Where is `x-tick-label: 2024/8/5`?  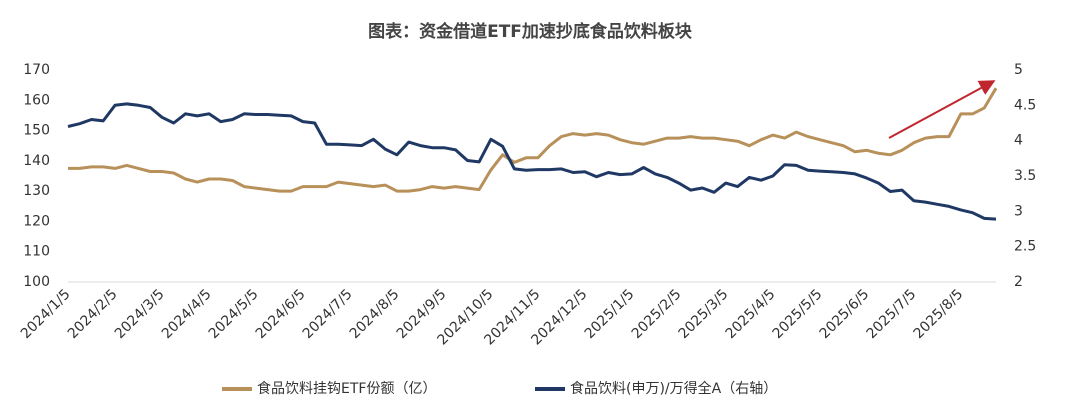 x-tick-label: 2024/8/5 is located at coordinates (375, 314).